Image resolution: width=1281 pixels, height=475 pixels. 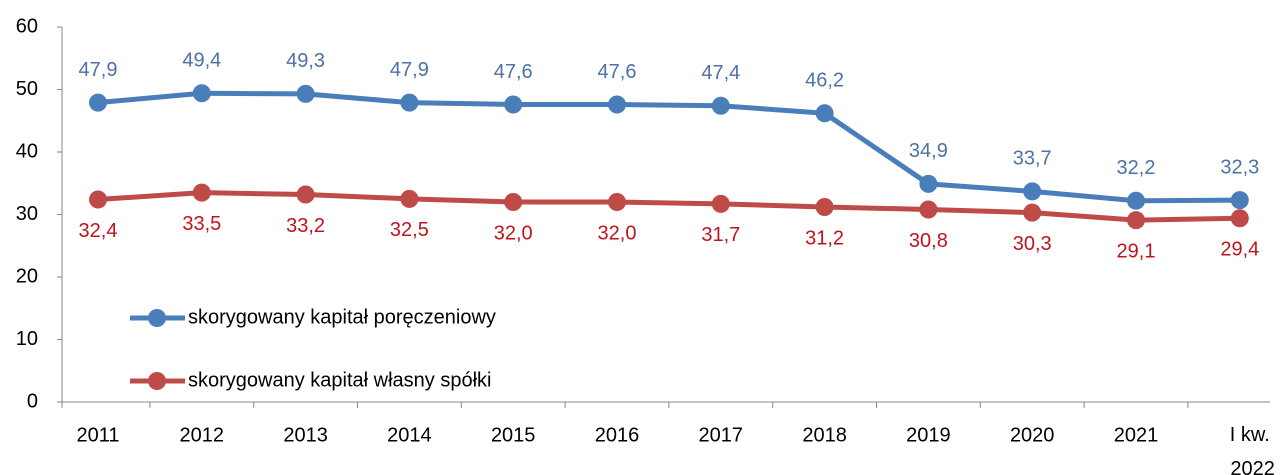 I want to click on series-line, so click(x=668, y=206).